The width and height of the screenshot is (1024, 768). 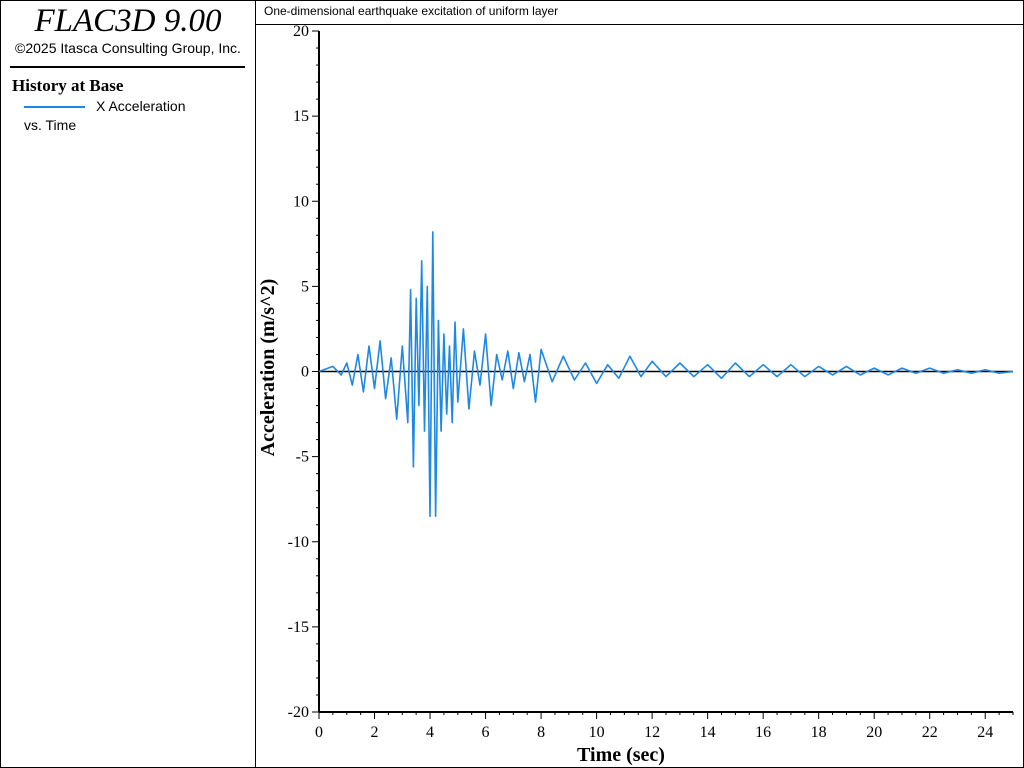 What do you see at coordinates (652, 732) in the screenshot?
I see `x-tick-label: 12` at bounding box center [652, 732].